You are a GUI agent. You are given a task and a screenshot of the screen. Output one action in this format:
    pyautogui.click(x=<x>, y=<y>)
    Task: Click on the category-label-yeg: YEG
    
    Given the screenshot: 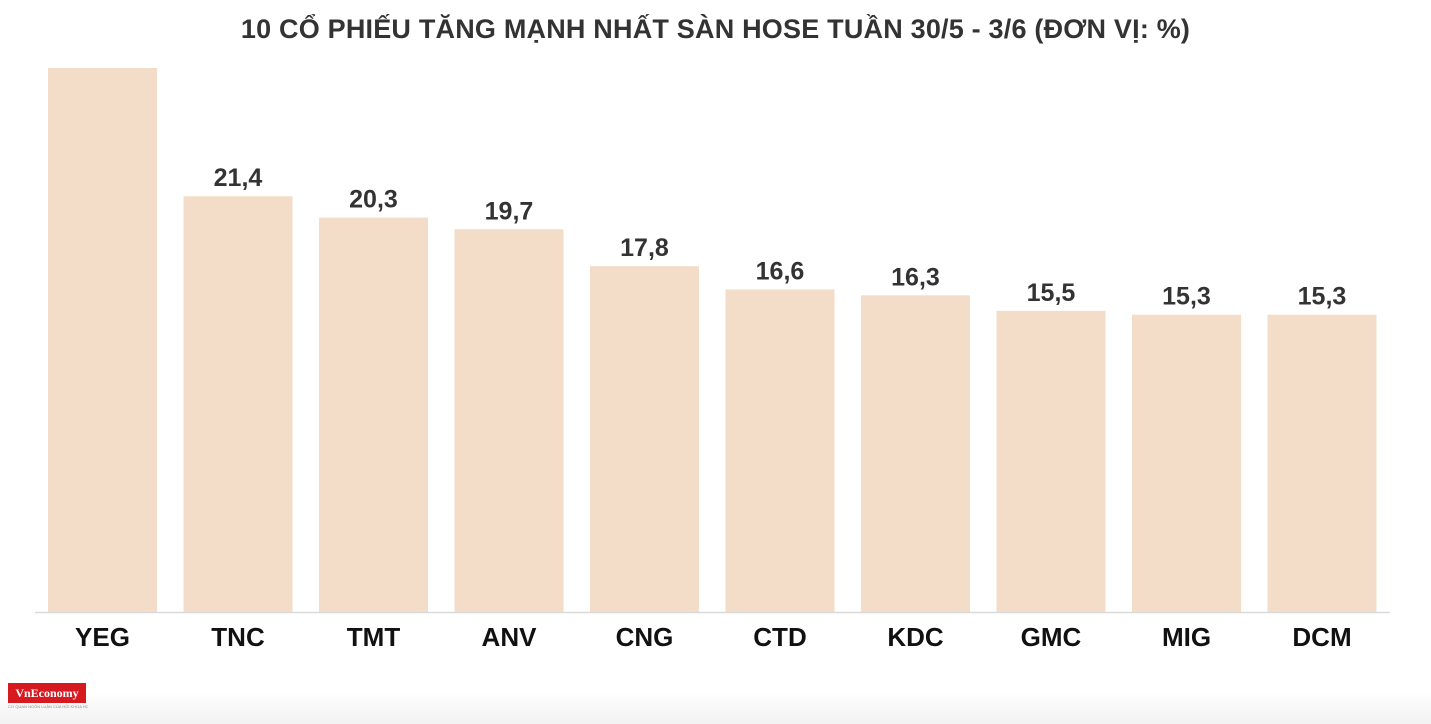 What is the action you would take?
    pyautogui.click(x=102, y=637)
    